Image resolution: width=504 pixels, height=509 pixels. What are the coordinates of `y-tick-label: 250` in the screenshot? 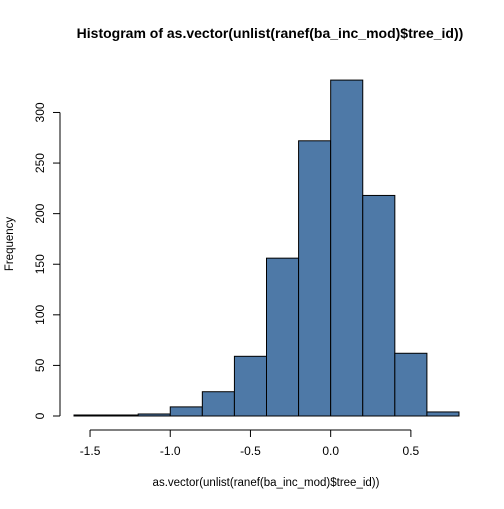 It's located at (40, 163).